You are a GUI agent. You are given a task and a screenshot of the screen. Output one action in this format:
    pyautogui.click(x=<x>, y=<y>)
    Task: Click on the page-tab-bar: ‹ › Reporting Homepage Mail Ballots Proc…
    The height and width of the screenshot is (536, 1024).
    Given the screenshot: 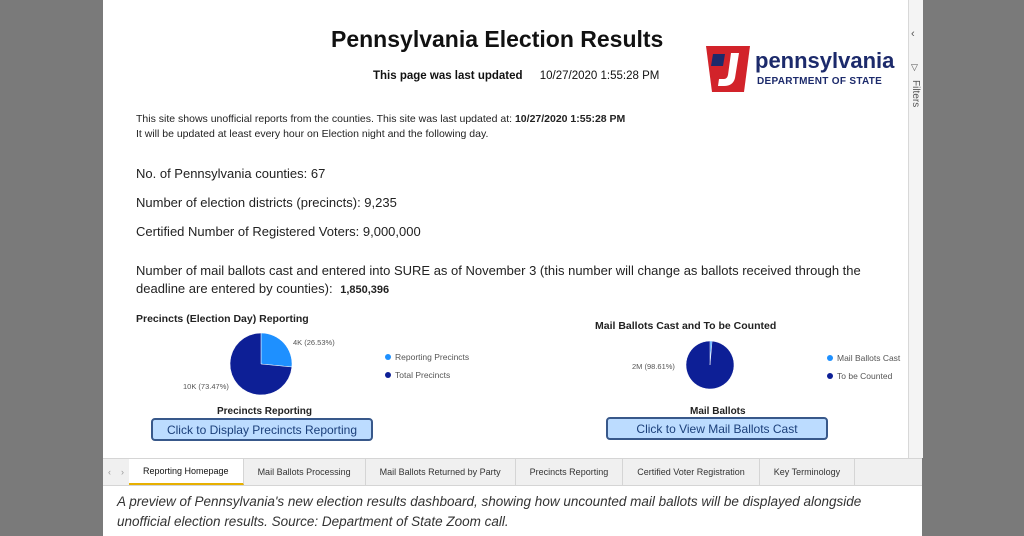 What is the action you would take?
    pyautogui.click(x=512, y=472)
    